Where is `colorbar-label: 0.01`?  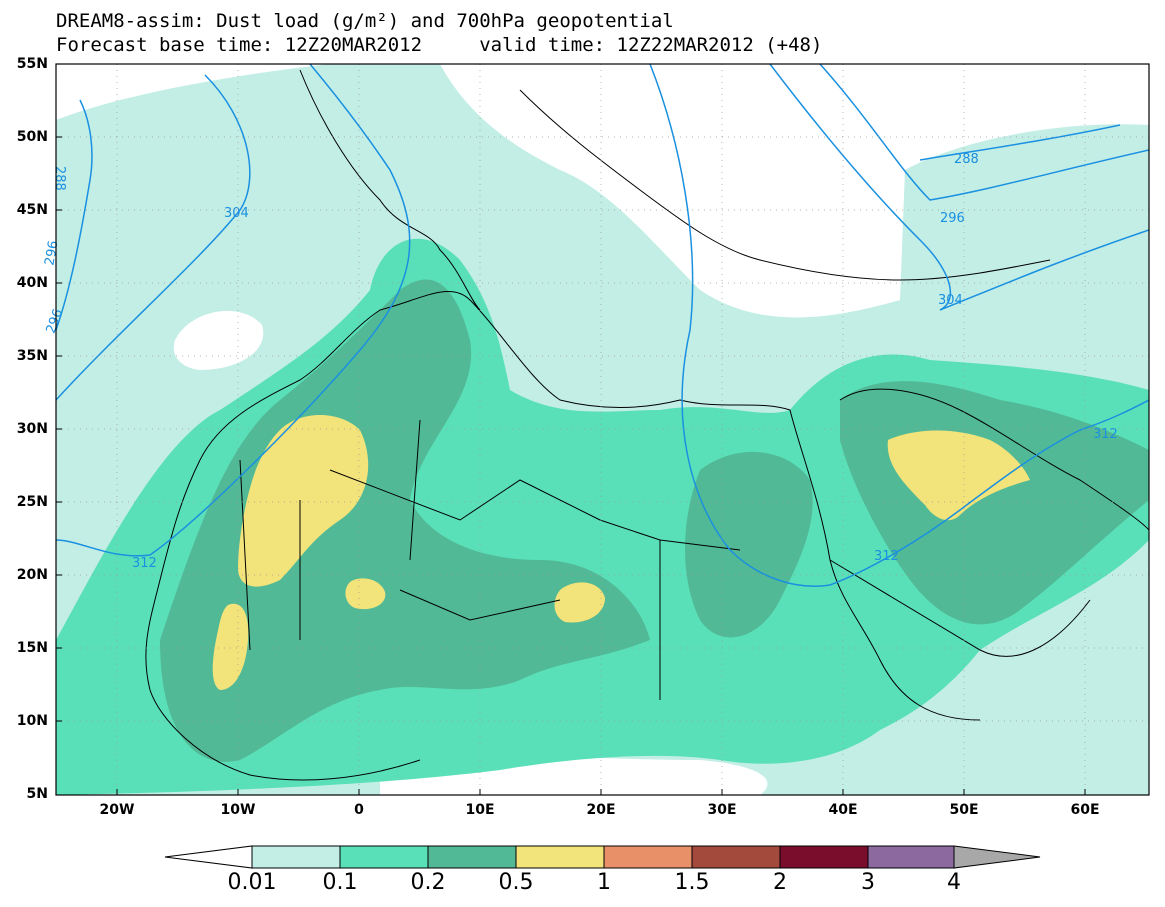 colorbar-label: 0.01 is located at coordinates (252, 882).